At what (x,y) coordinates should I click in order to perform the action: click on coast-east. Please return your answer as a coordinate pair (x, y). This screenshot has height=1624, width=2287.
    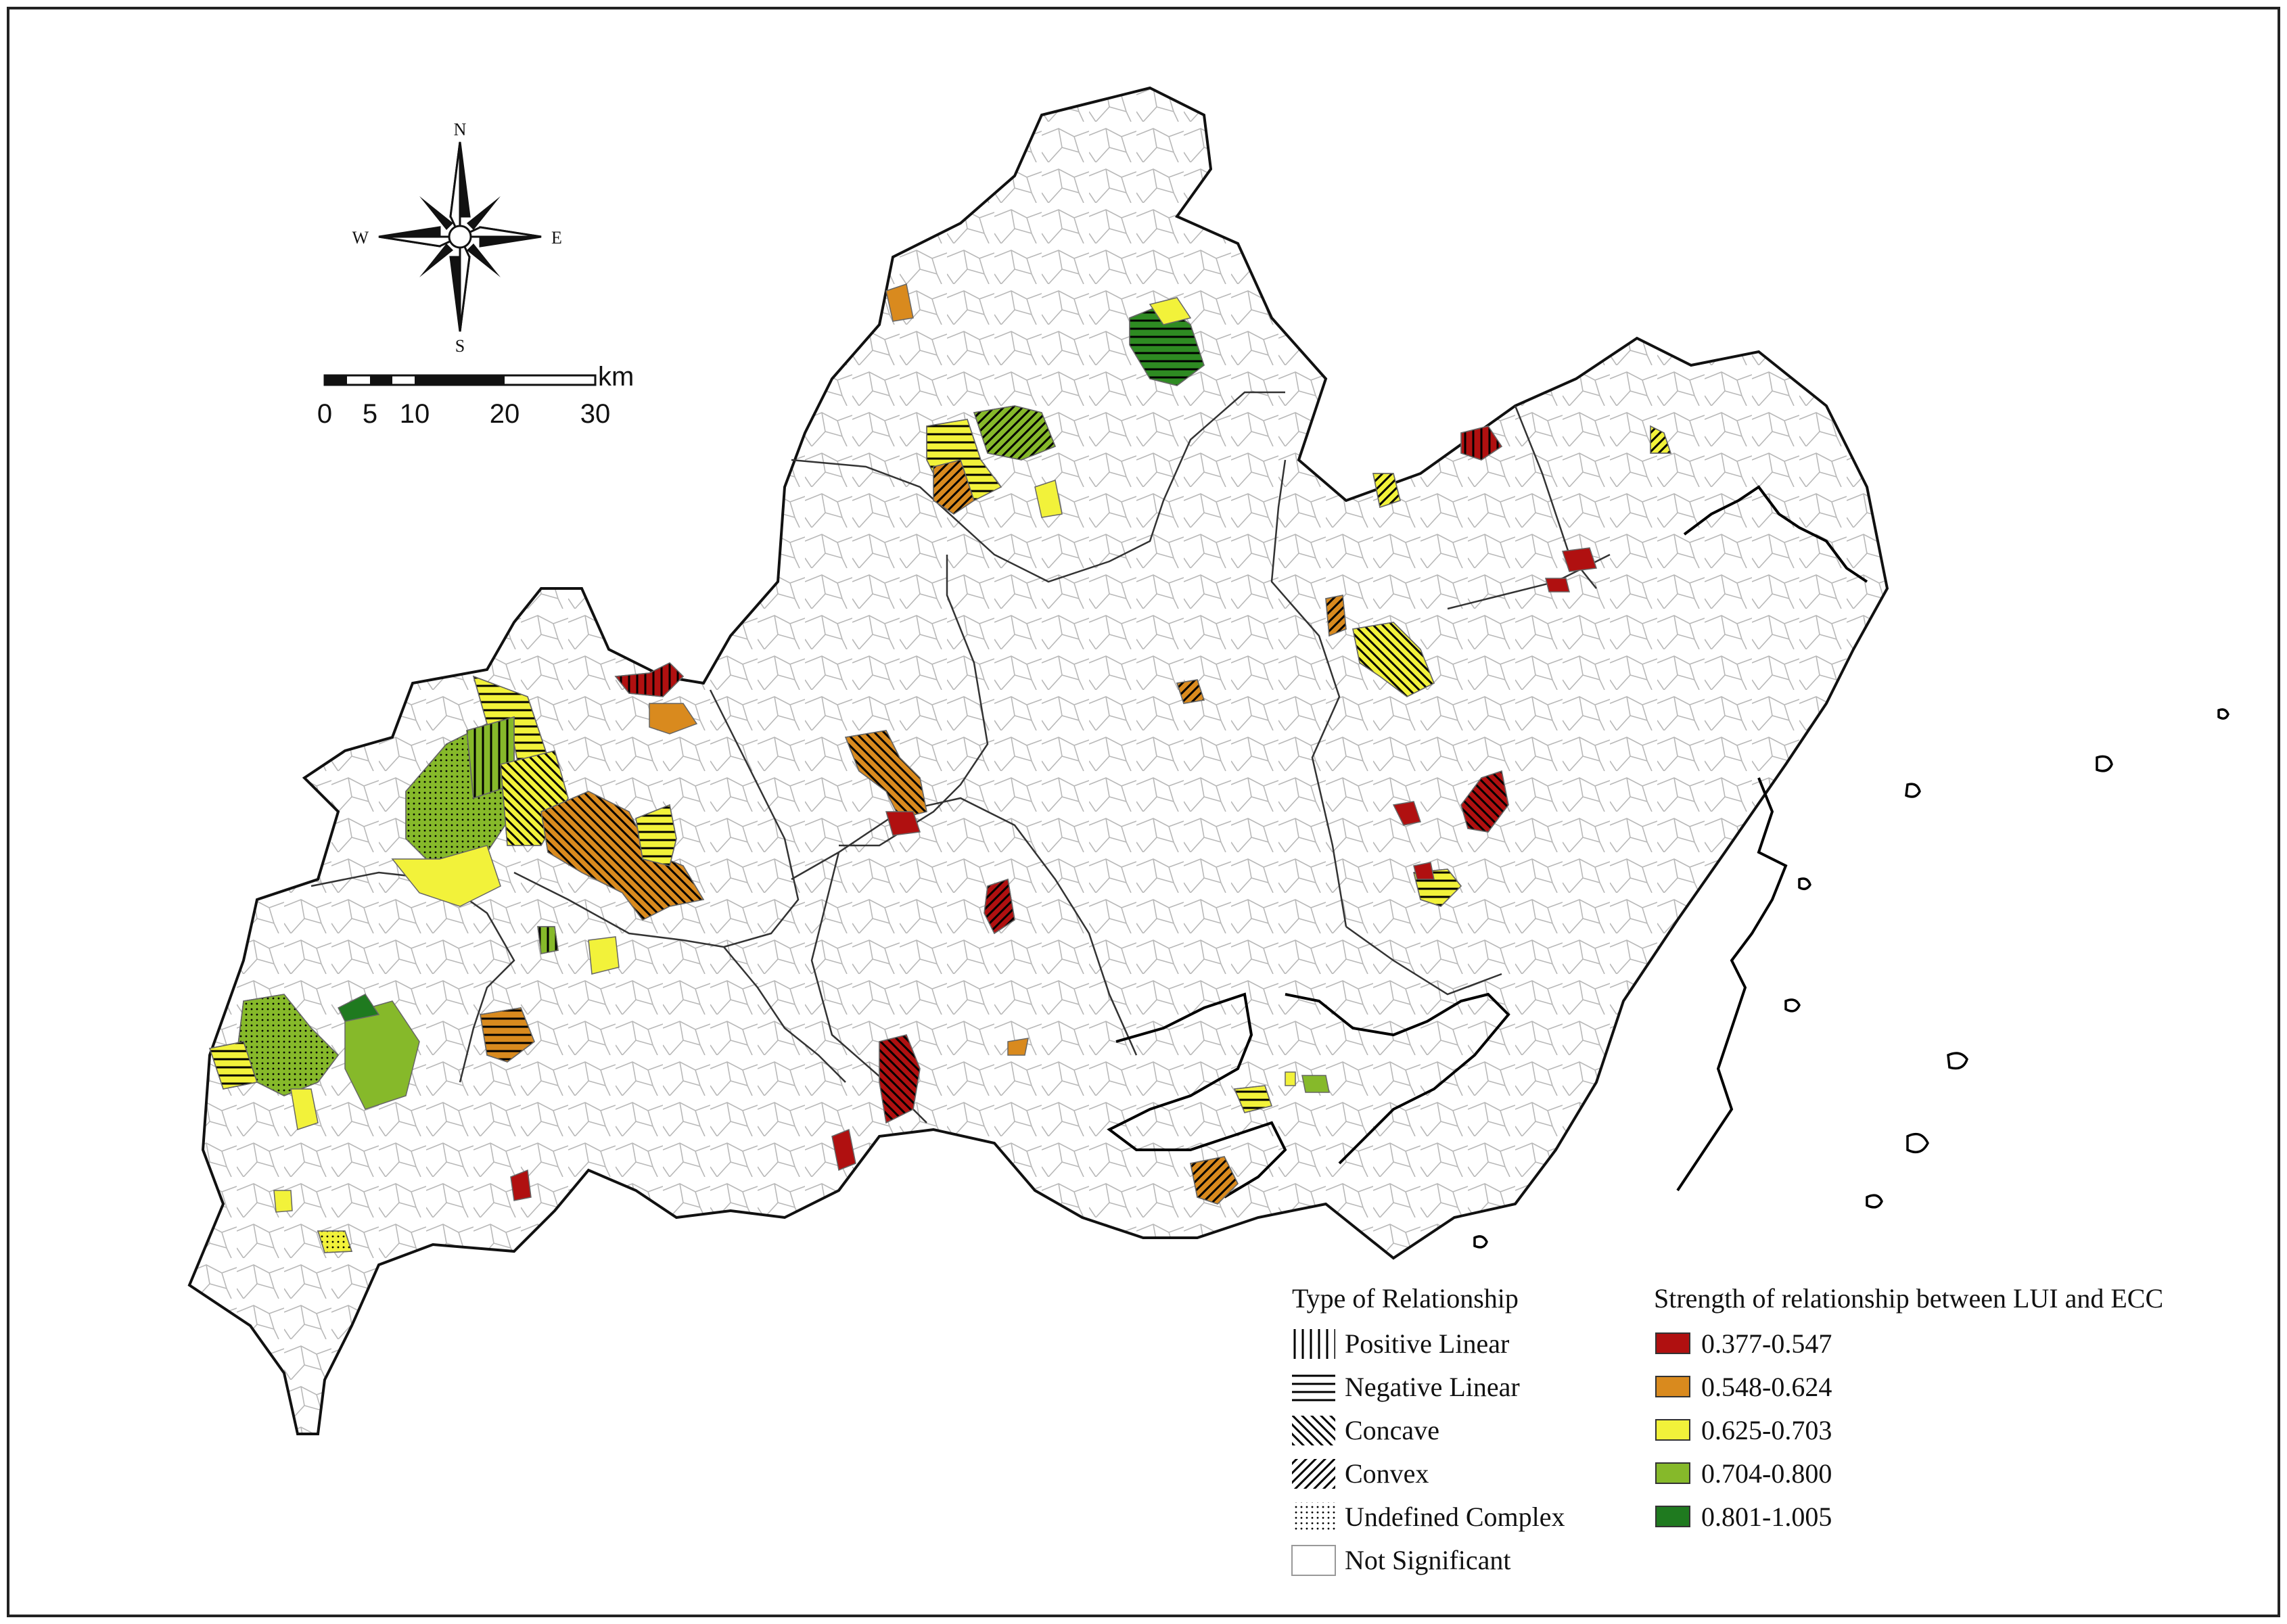
    Looking at the image, I should click on (1732, 984).